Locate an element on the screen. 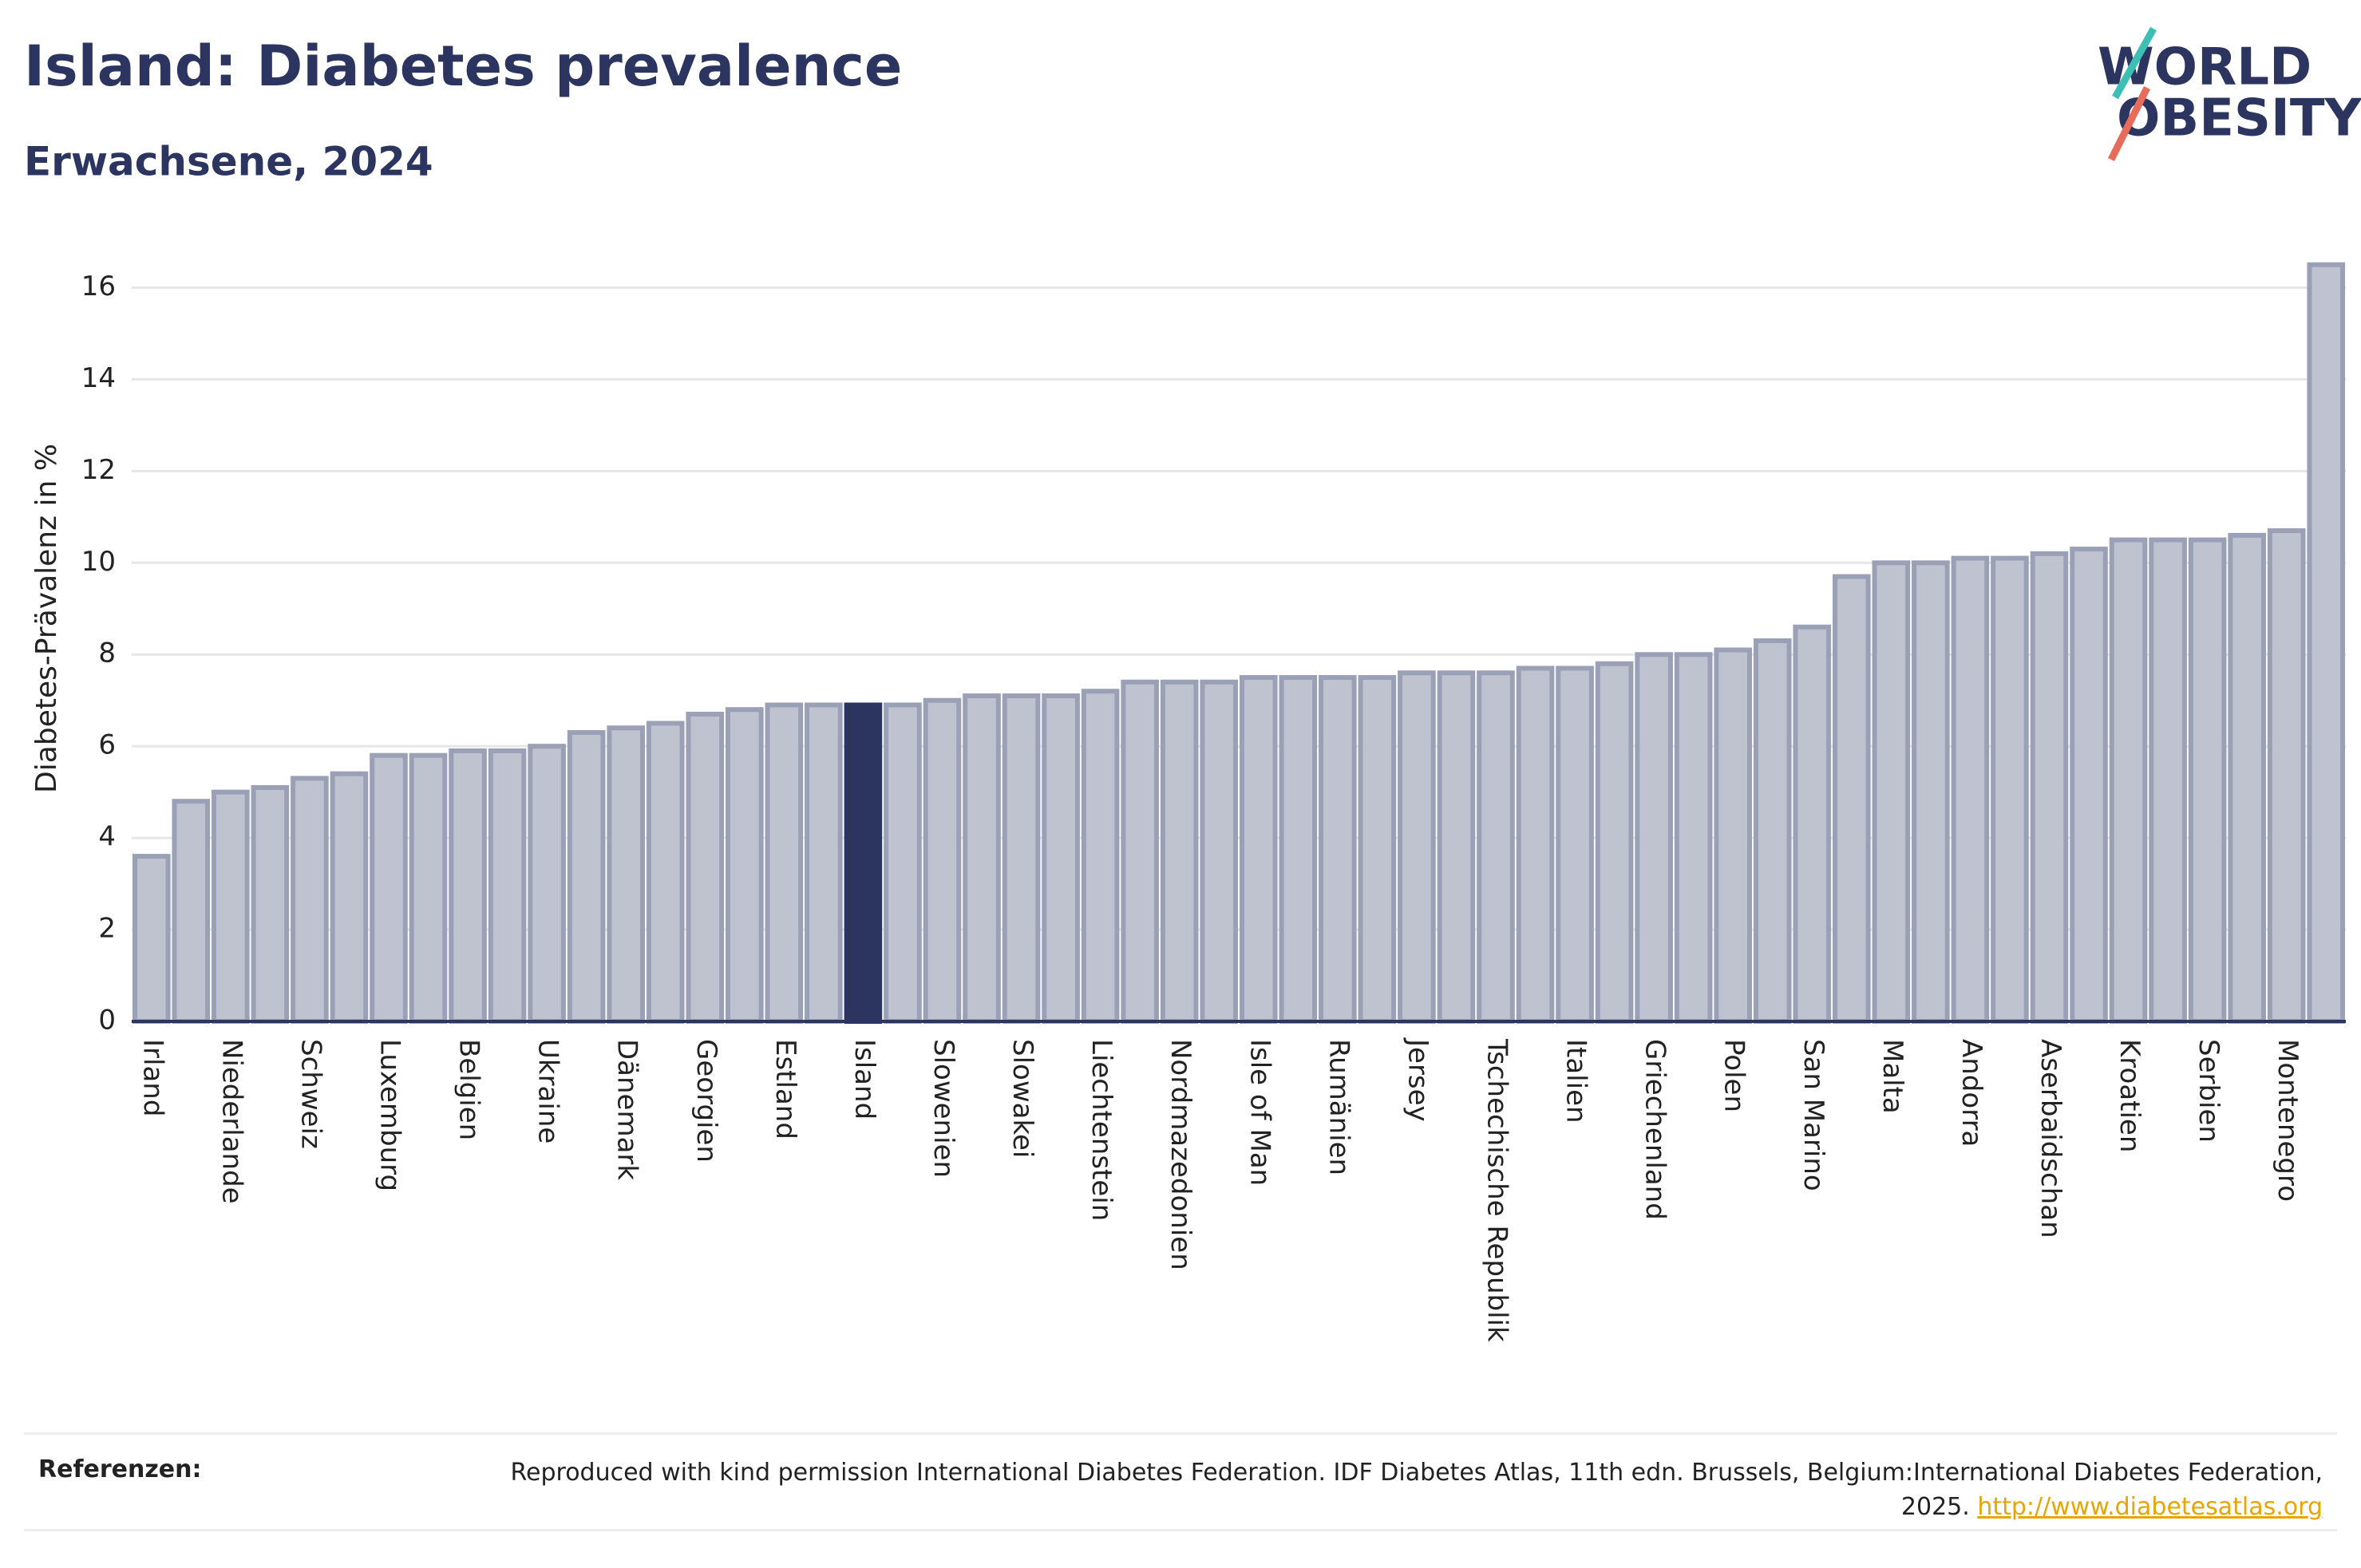 The image size is (2361, 1568). x-tick-label: Island is located at coordinates (864, 1079).